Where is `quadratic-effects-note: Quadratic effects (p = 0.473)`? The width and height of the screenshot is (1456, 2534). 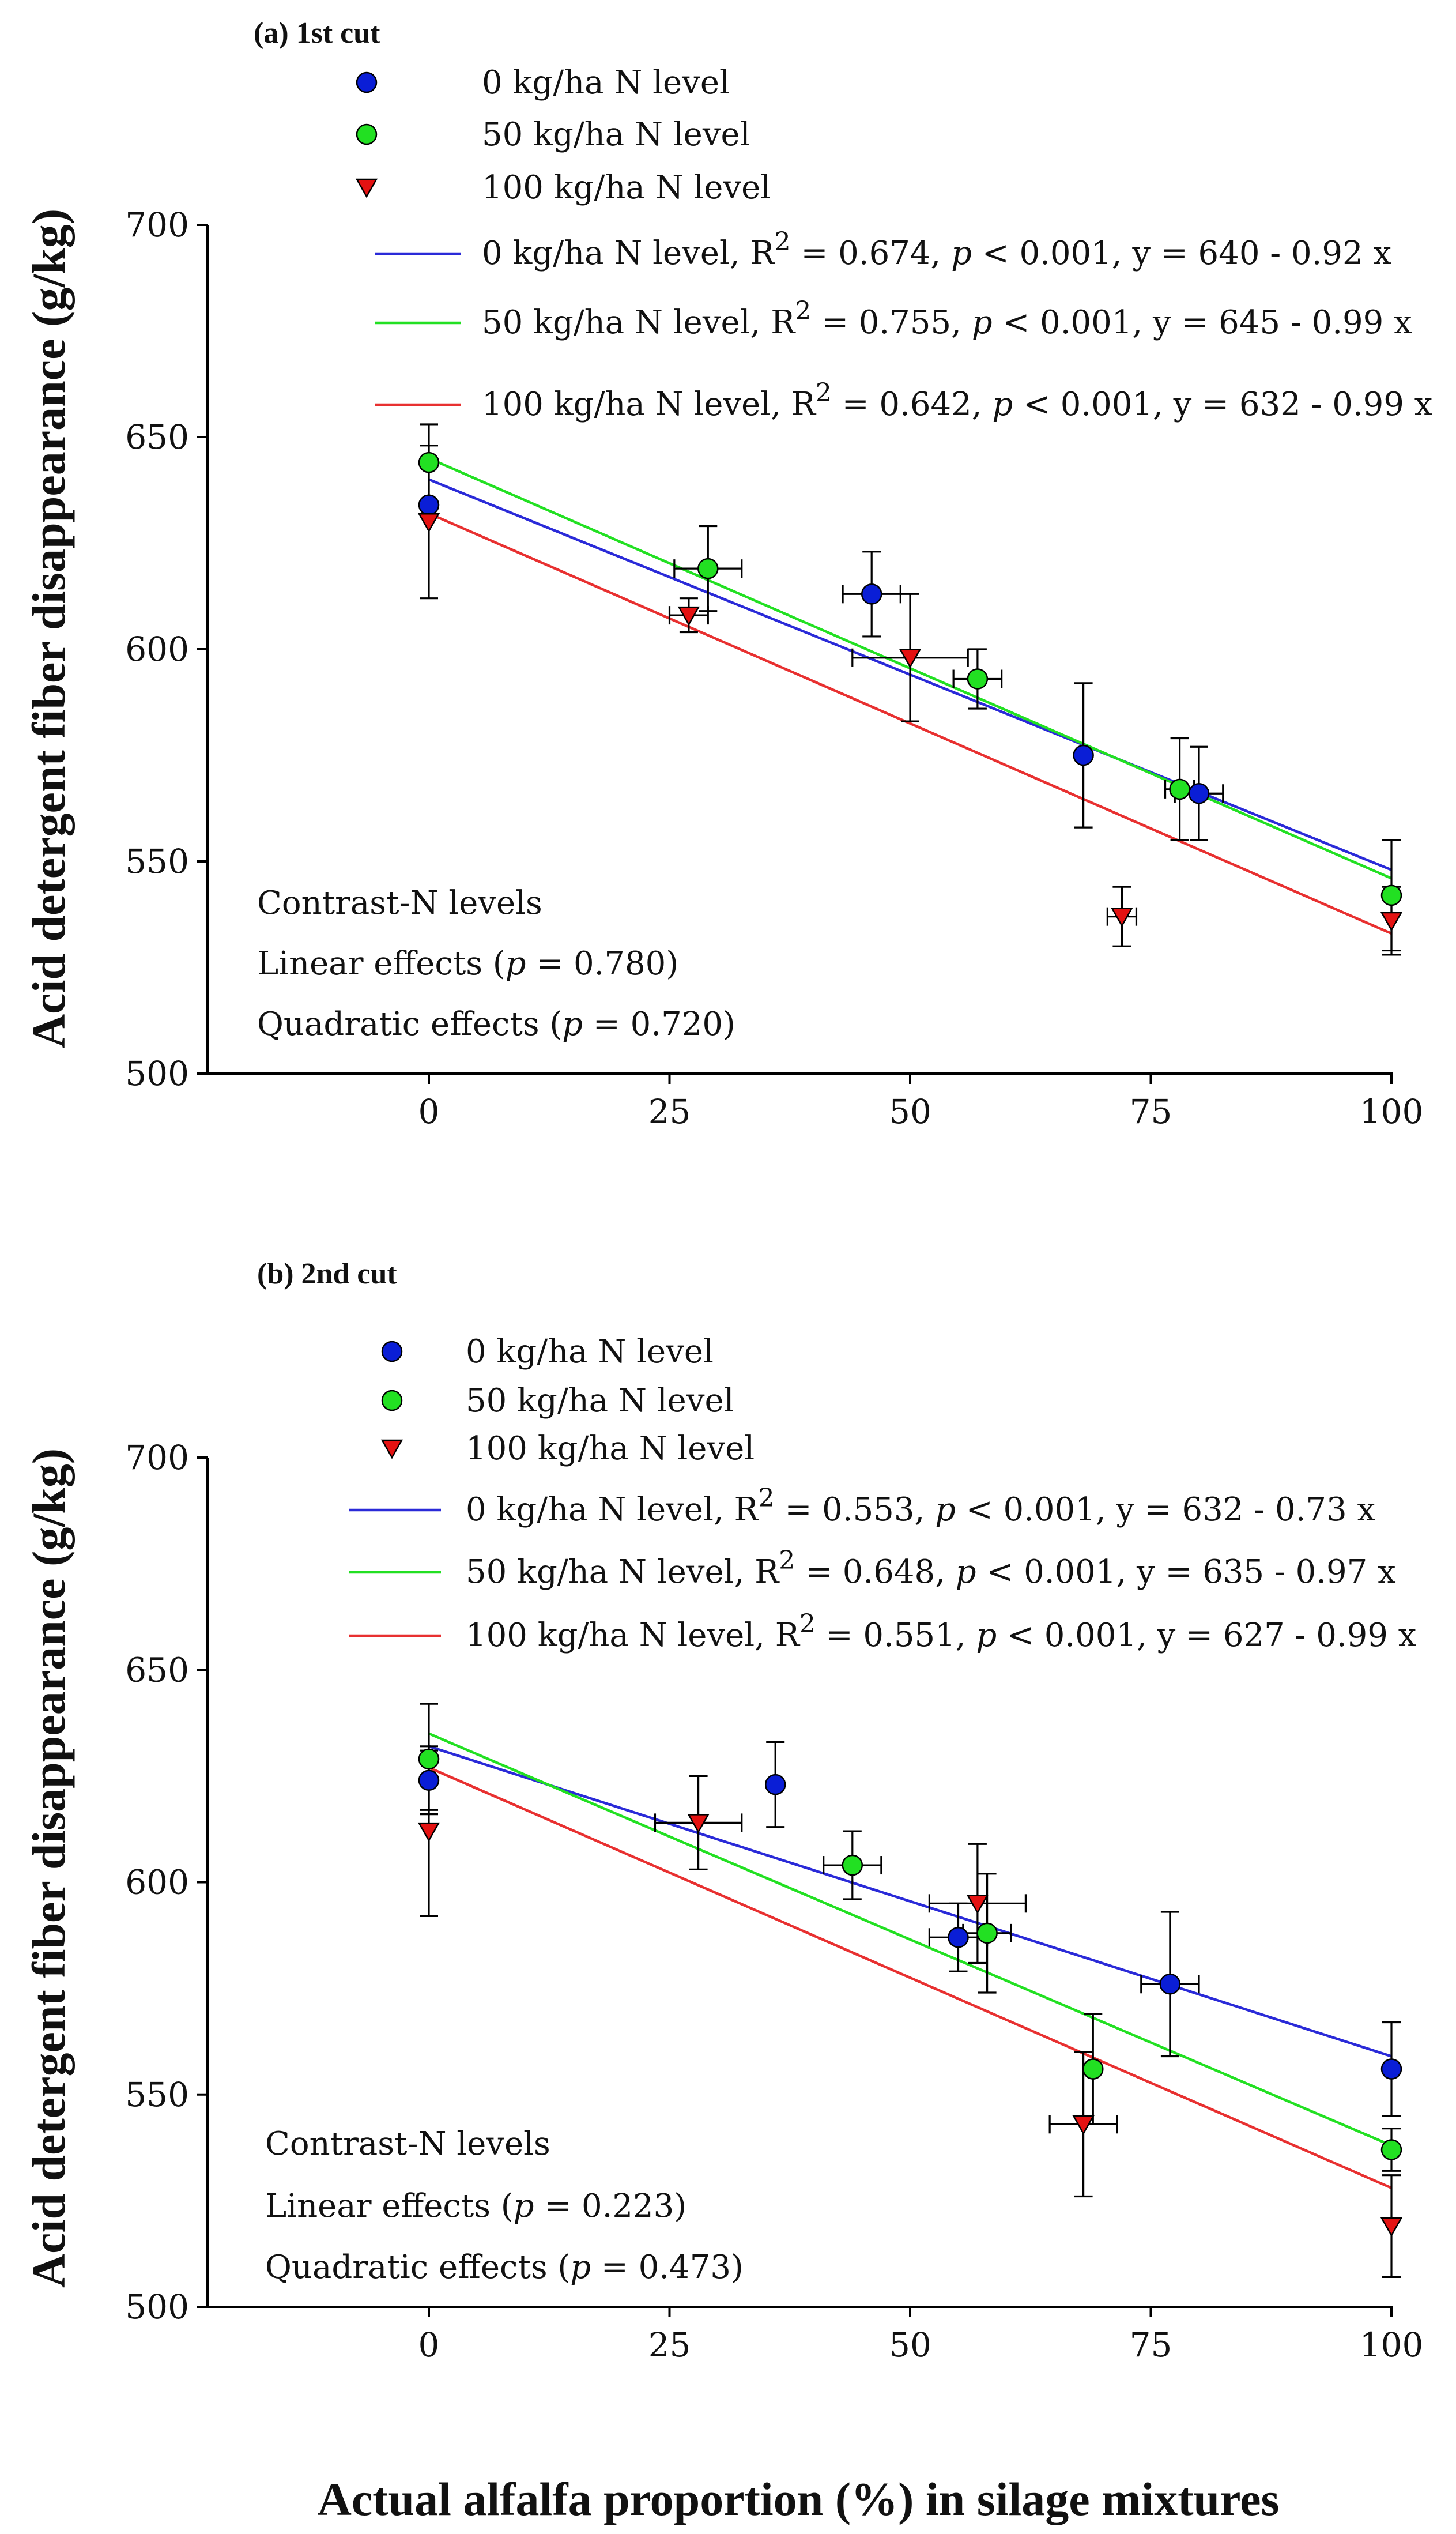 quadratic-effects-note: Quadratic effects (p = 0.473) is located at coordinates (505, 2268).